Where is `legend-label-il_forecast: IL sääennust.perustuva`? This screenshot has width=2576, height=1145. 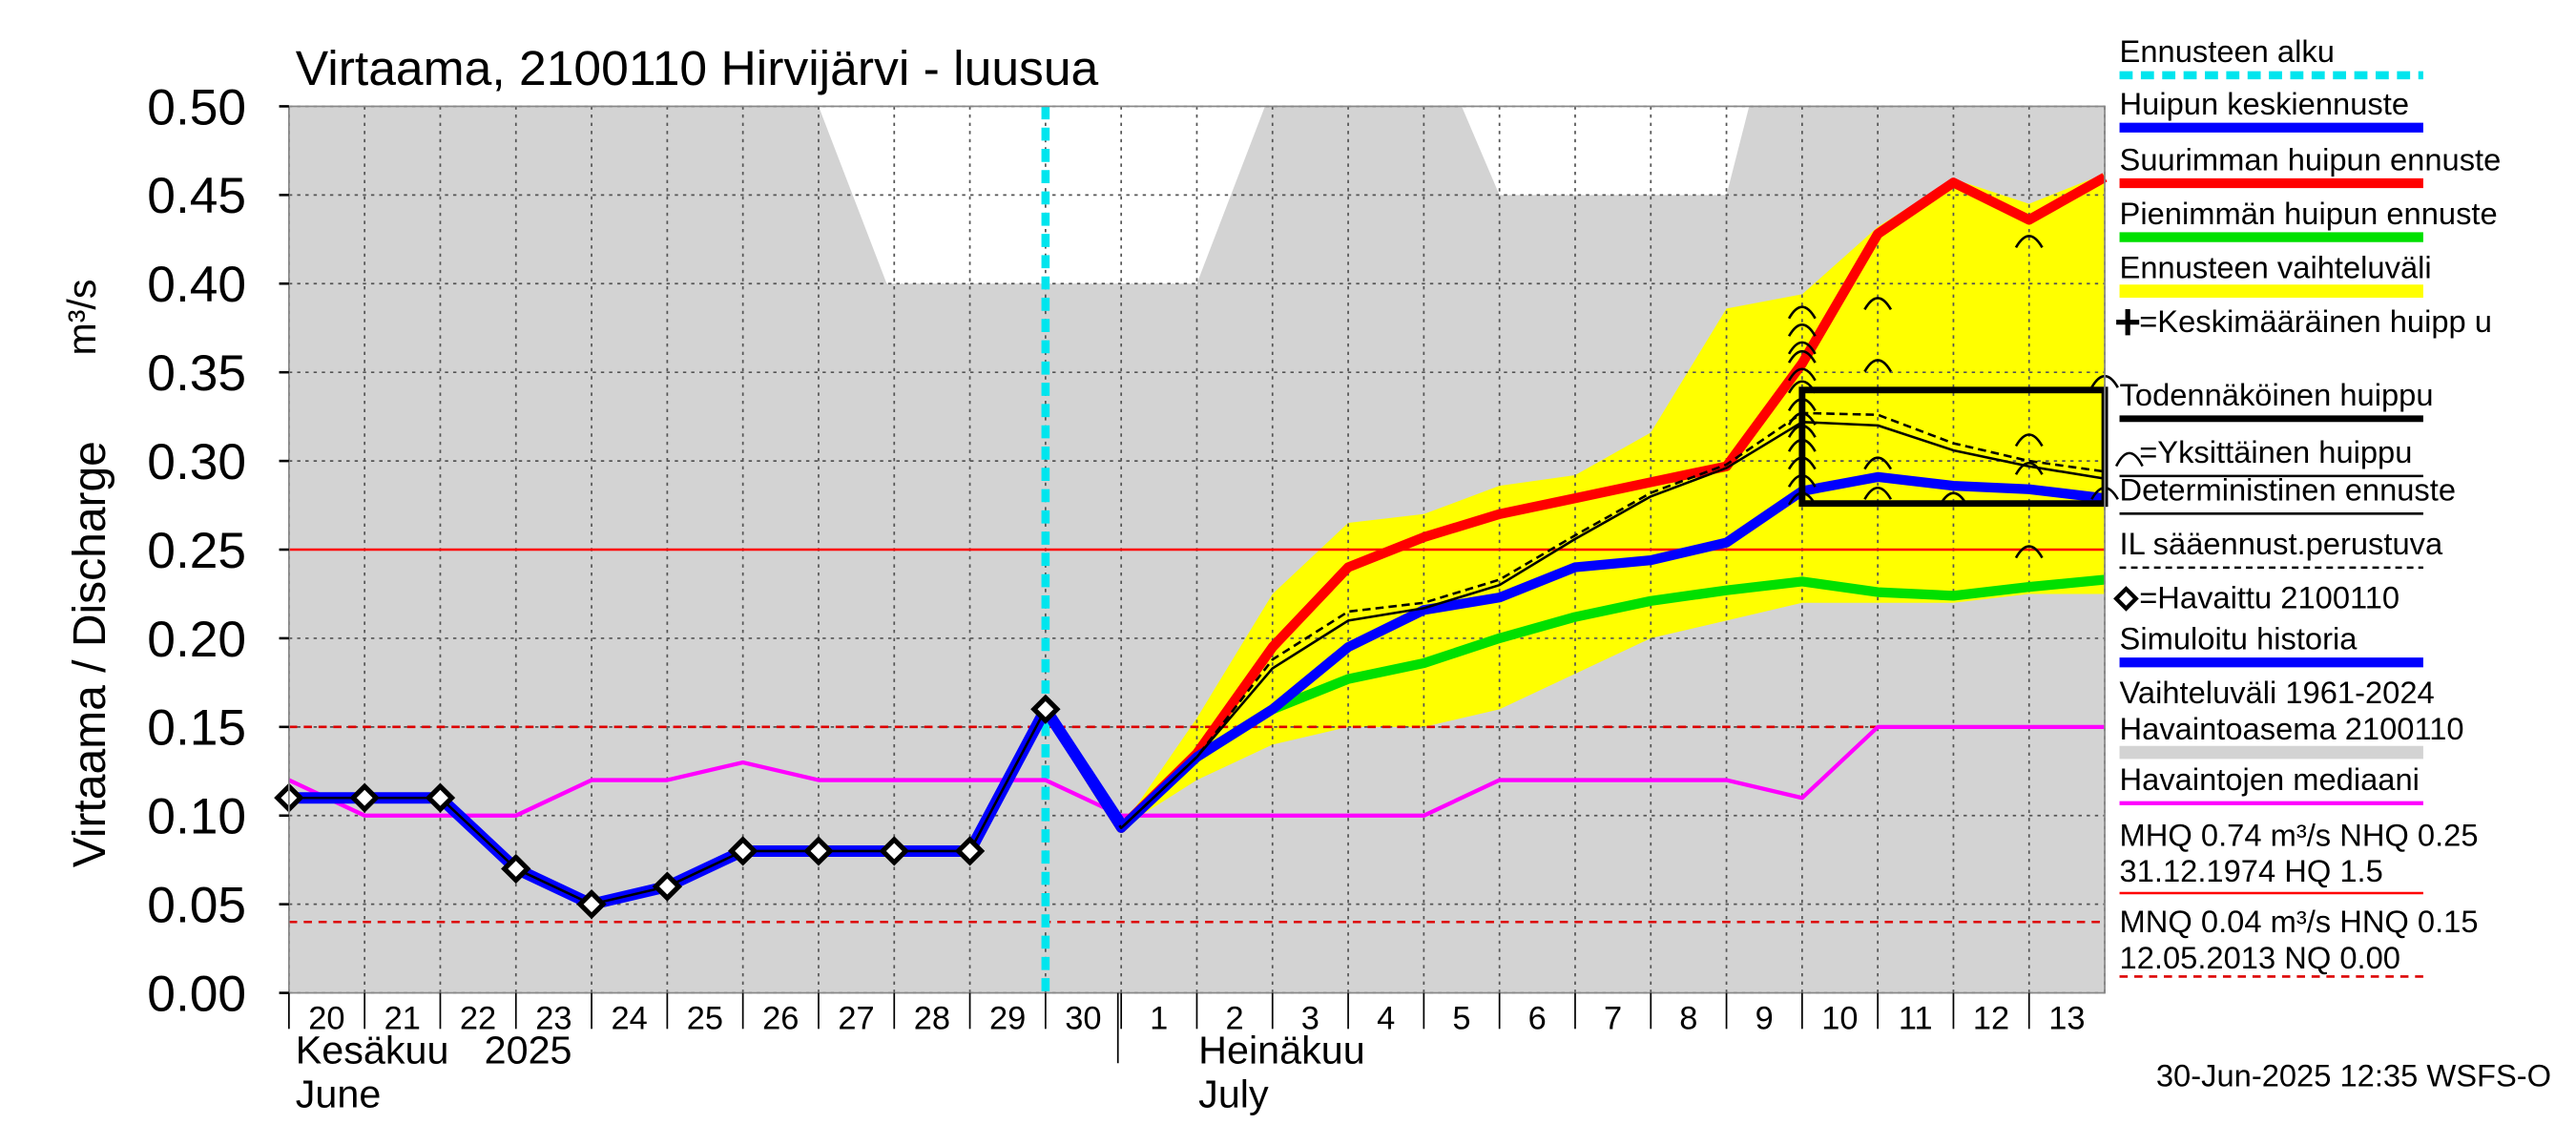
legend-label-il_forecast: IL sääennust.perustuva is located at coordinates (2281, 544).